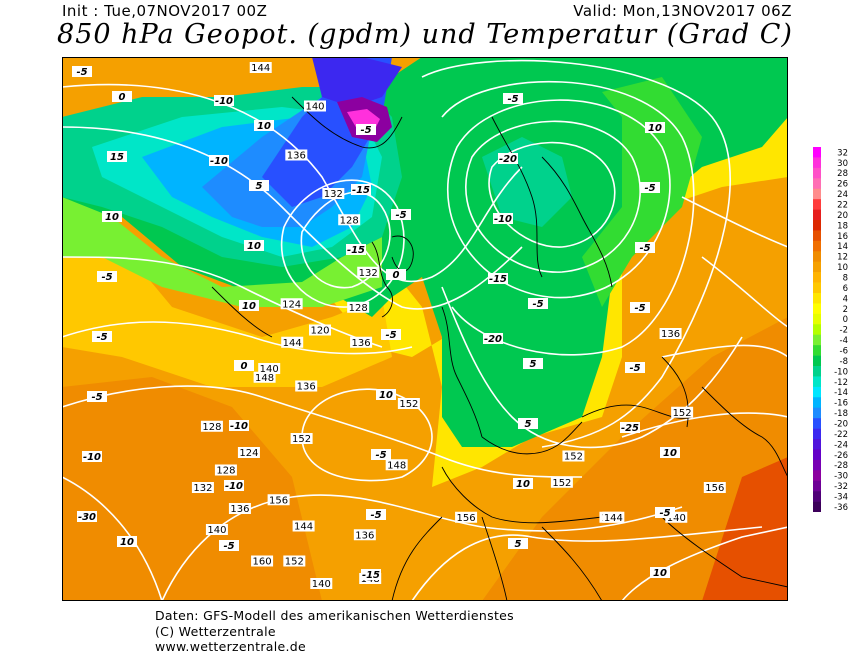 The width and height of the screenshot is (850, 657). I want to click on temperature-label: -15, so click(498, 279).